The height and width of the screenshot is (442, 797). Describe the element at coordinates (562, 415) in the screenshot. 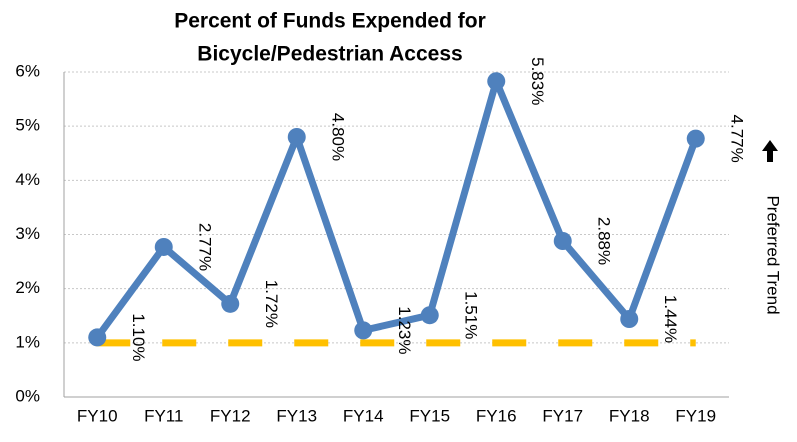

I see `x-tick-label: FY17` at that location.